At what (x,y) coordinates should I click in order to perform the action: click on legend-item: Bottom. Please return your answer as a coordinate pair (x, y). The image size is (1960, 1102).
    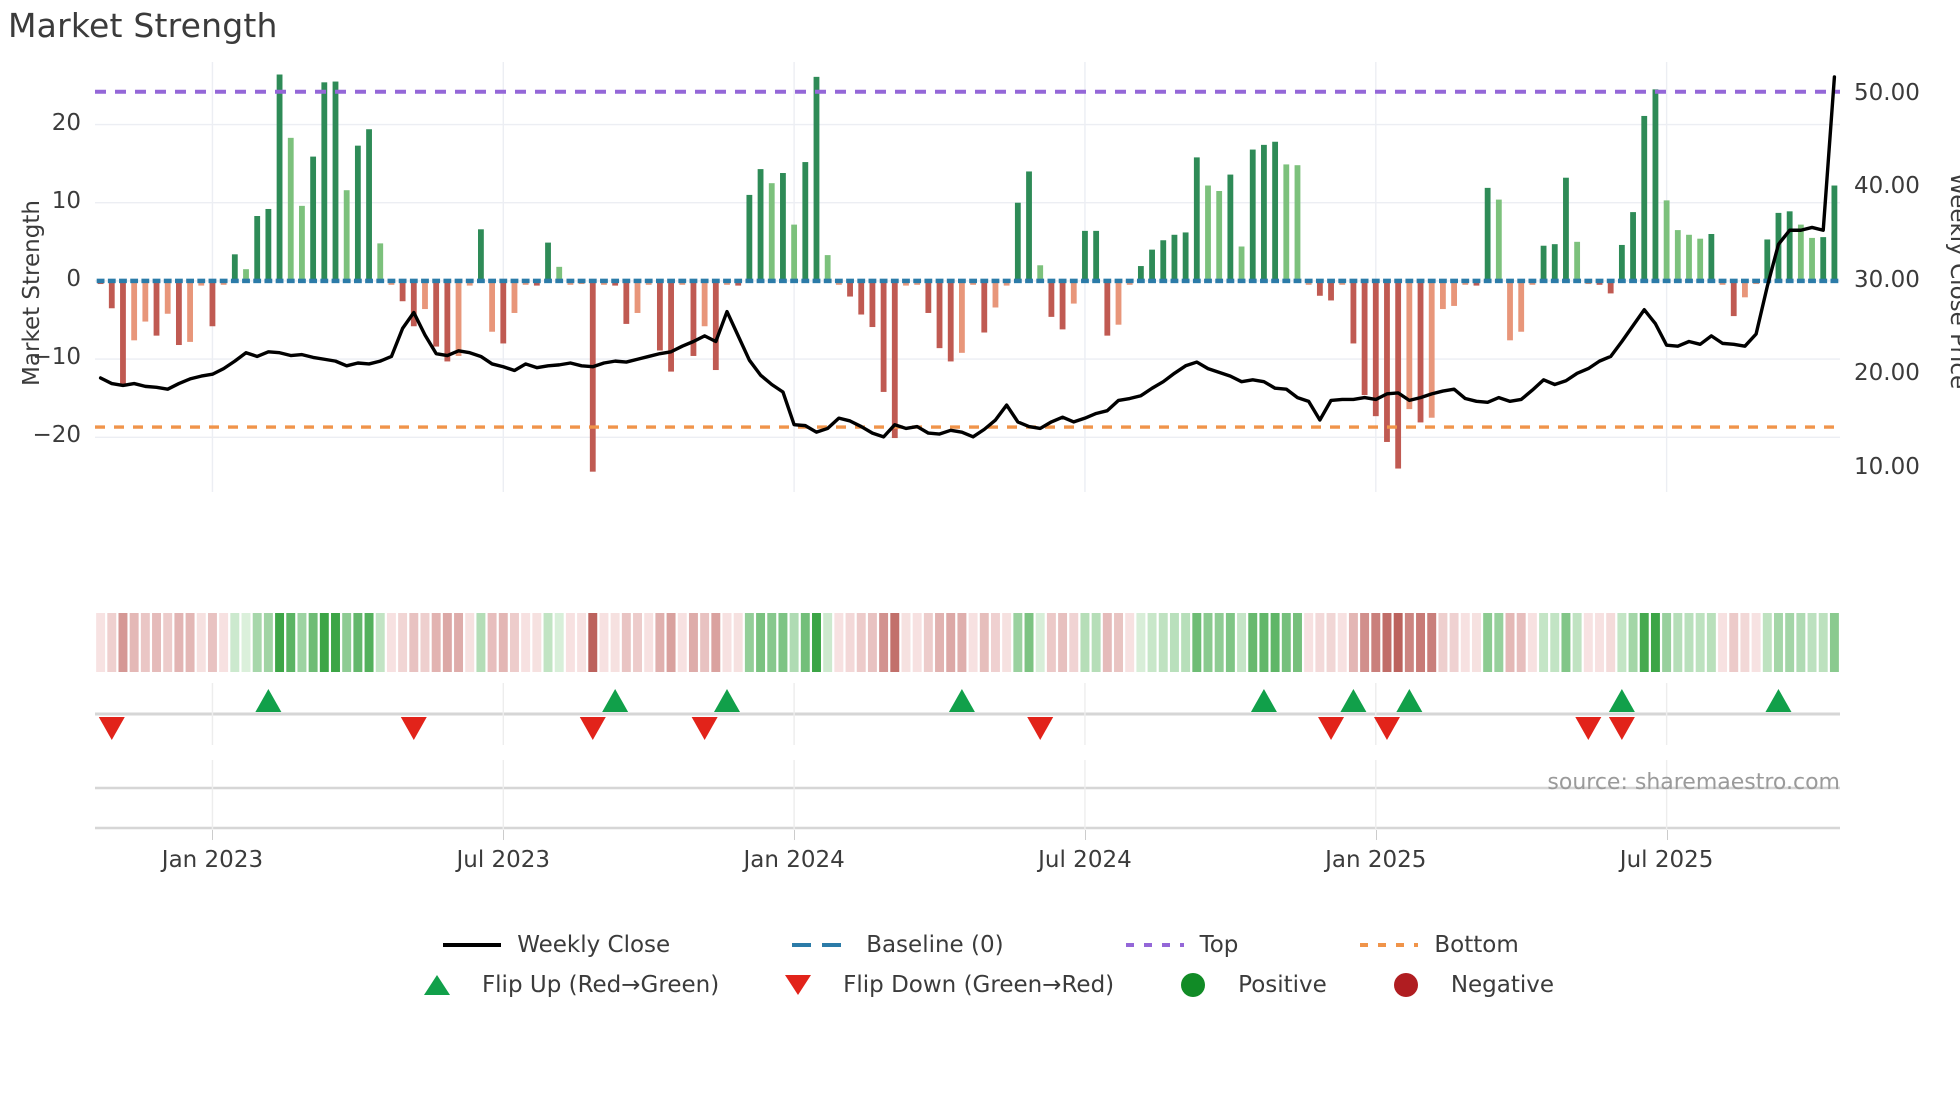
    Looking at the image, I should click on (1438, 945).